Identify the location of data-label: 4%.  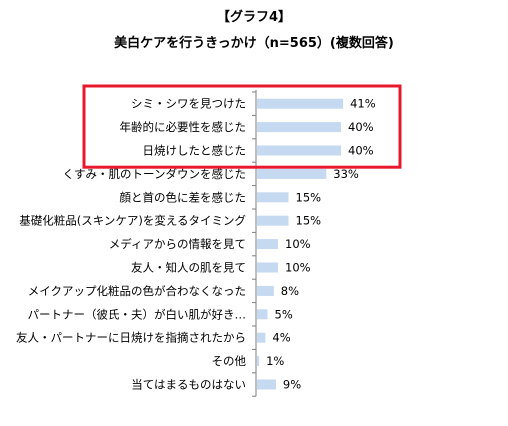
(281, 338).